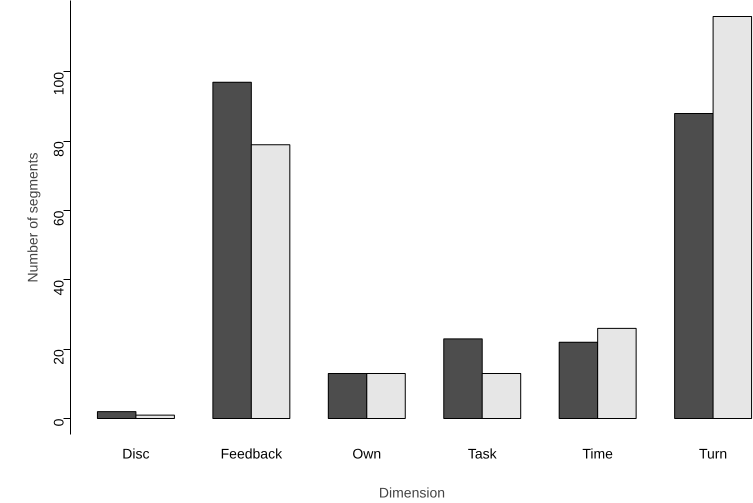  I want to click on y-tick-label: 100, so click(58, 84).